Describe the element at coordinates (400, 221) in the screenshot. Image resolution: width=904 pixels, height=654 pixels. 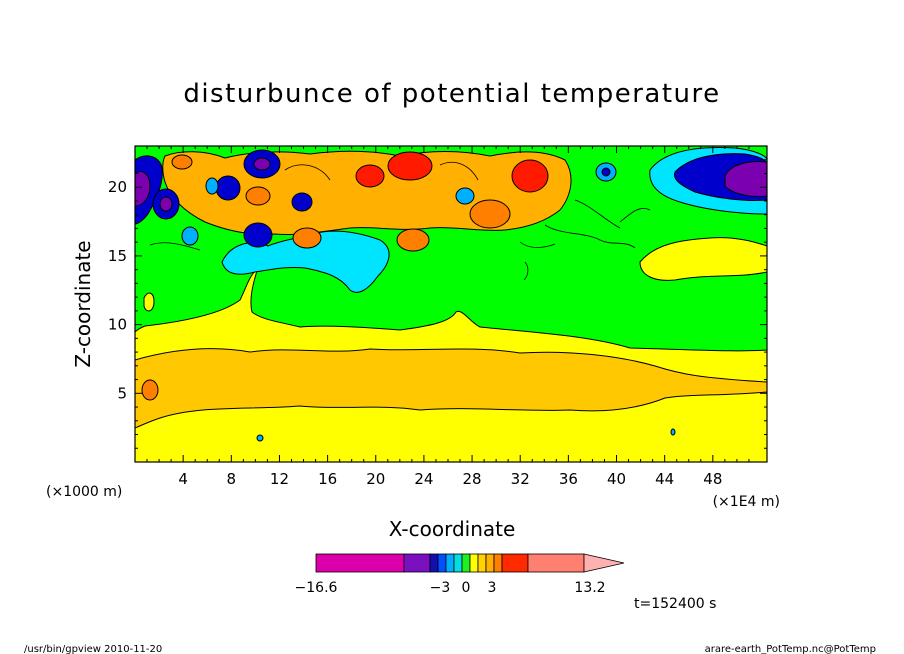
I see `contour-lines` at that location.